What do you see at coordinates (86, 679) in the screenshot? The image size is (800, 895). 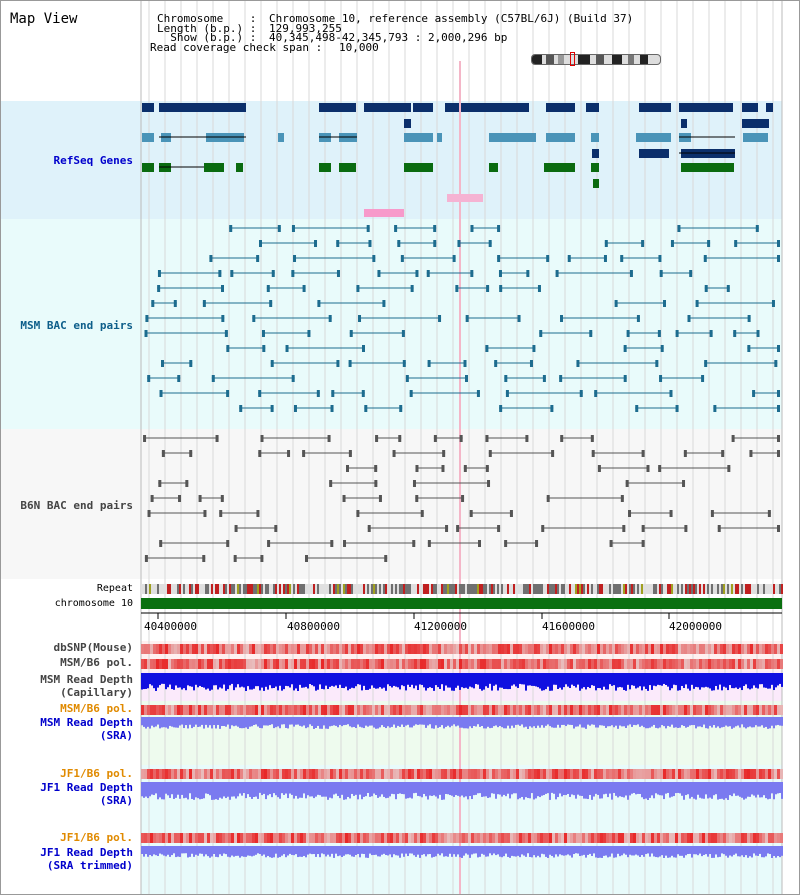 I see `track-label-msm-depth-capillary-1: MSM Read Depth` at bounding box center [86, 679].